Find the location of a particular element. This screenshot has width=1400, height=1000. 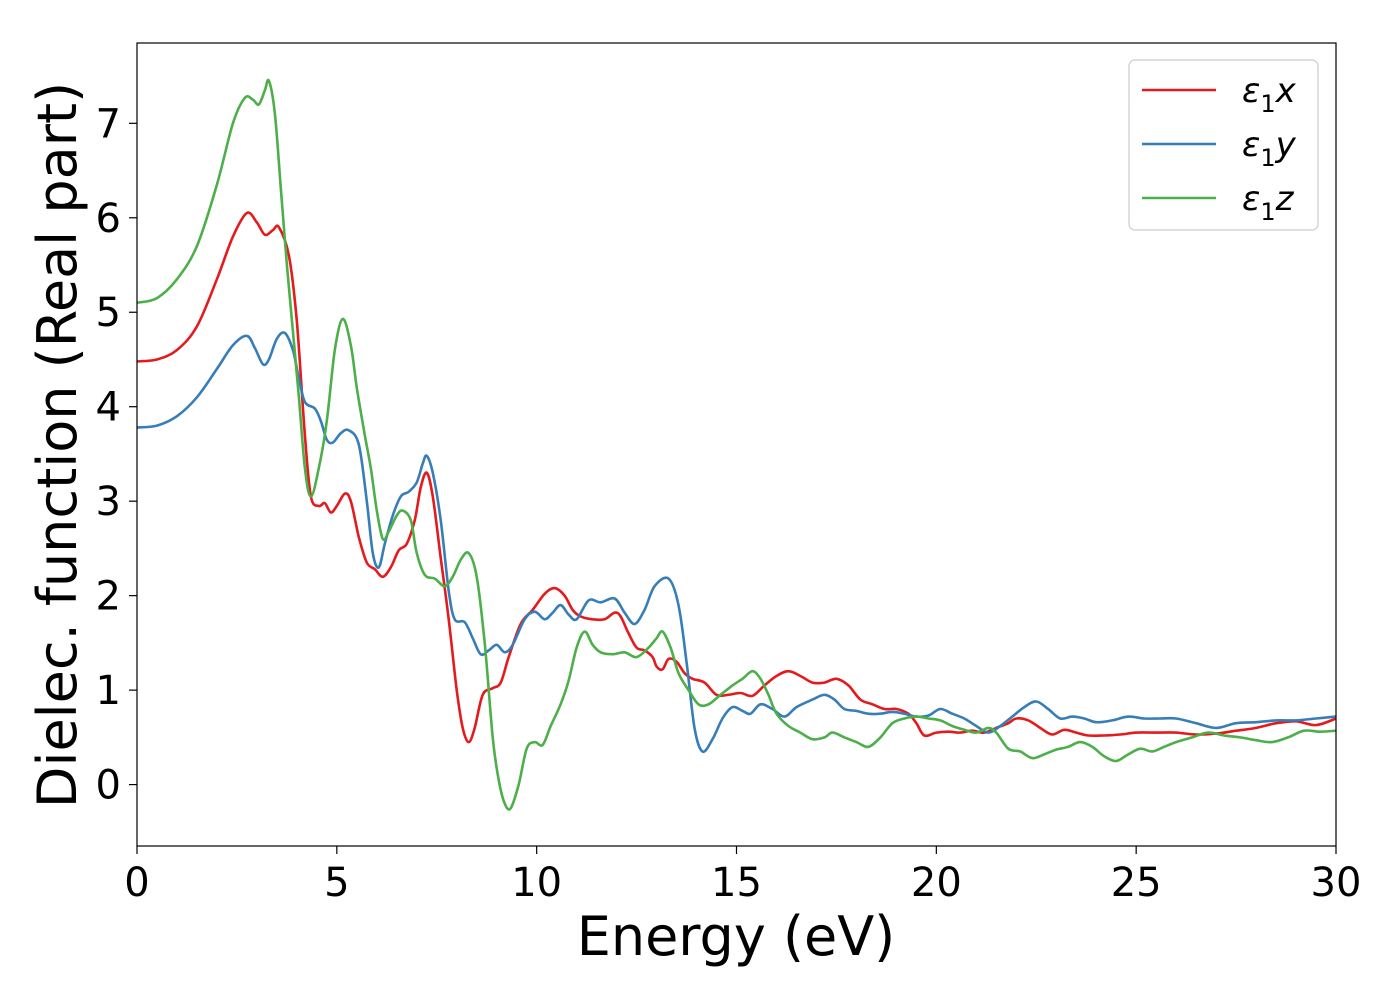

legend-label-z: ε1z is located at coordinates (1268, 202).